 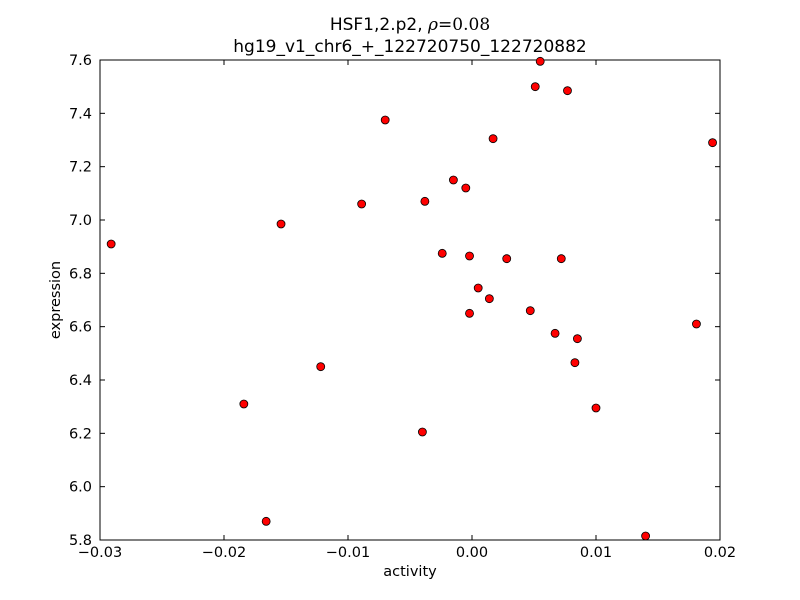 I want to click on y-tick-label: 5.8, so click(x=80, y=541).